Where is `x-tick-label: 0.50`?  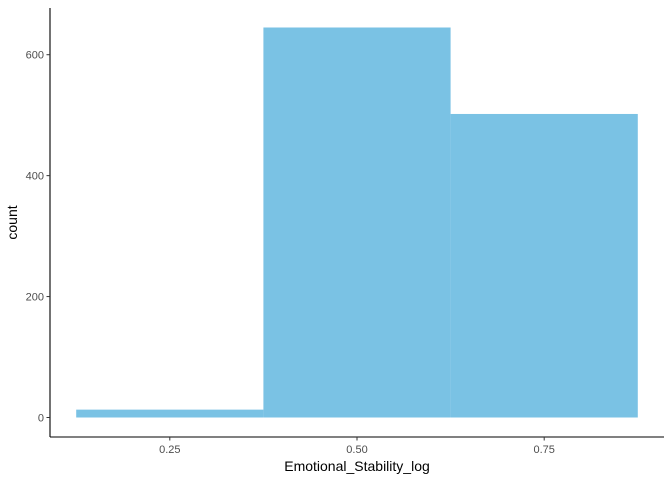
x-tick-label: 0.50 is located at coordinates (356, 450).